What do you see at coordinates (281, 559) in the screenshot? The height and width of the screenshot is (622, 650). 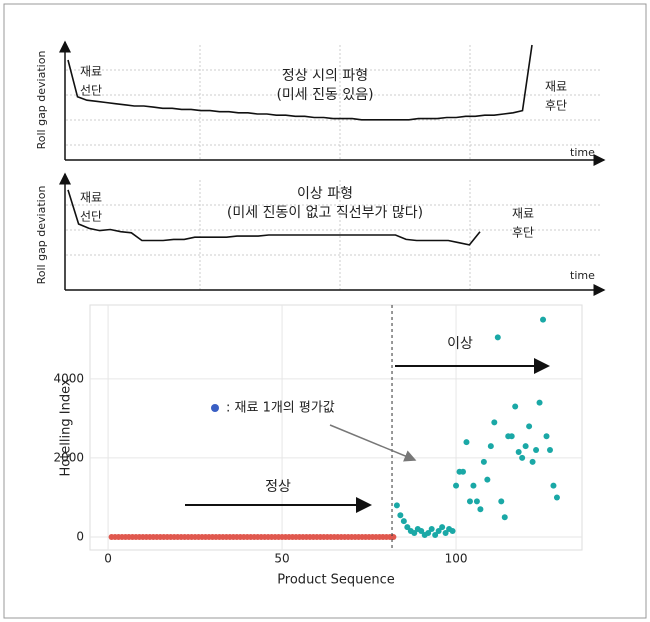 I see `x-tick-label: 50` at bounding box center [281, 559].